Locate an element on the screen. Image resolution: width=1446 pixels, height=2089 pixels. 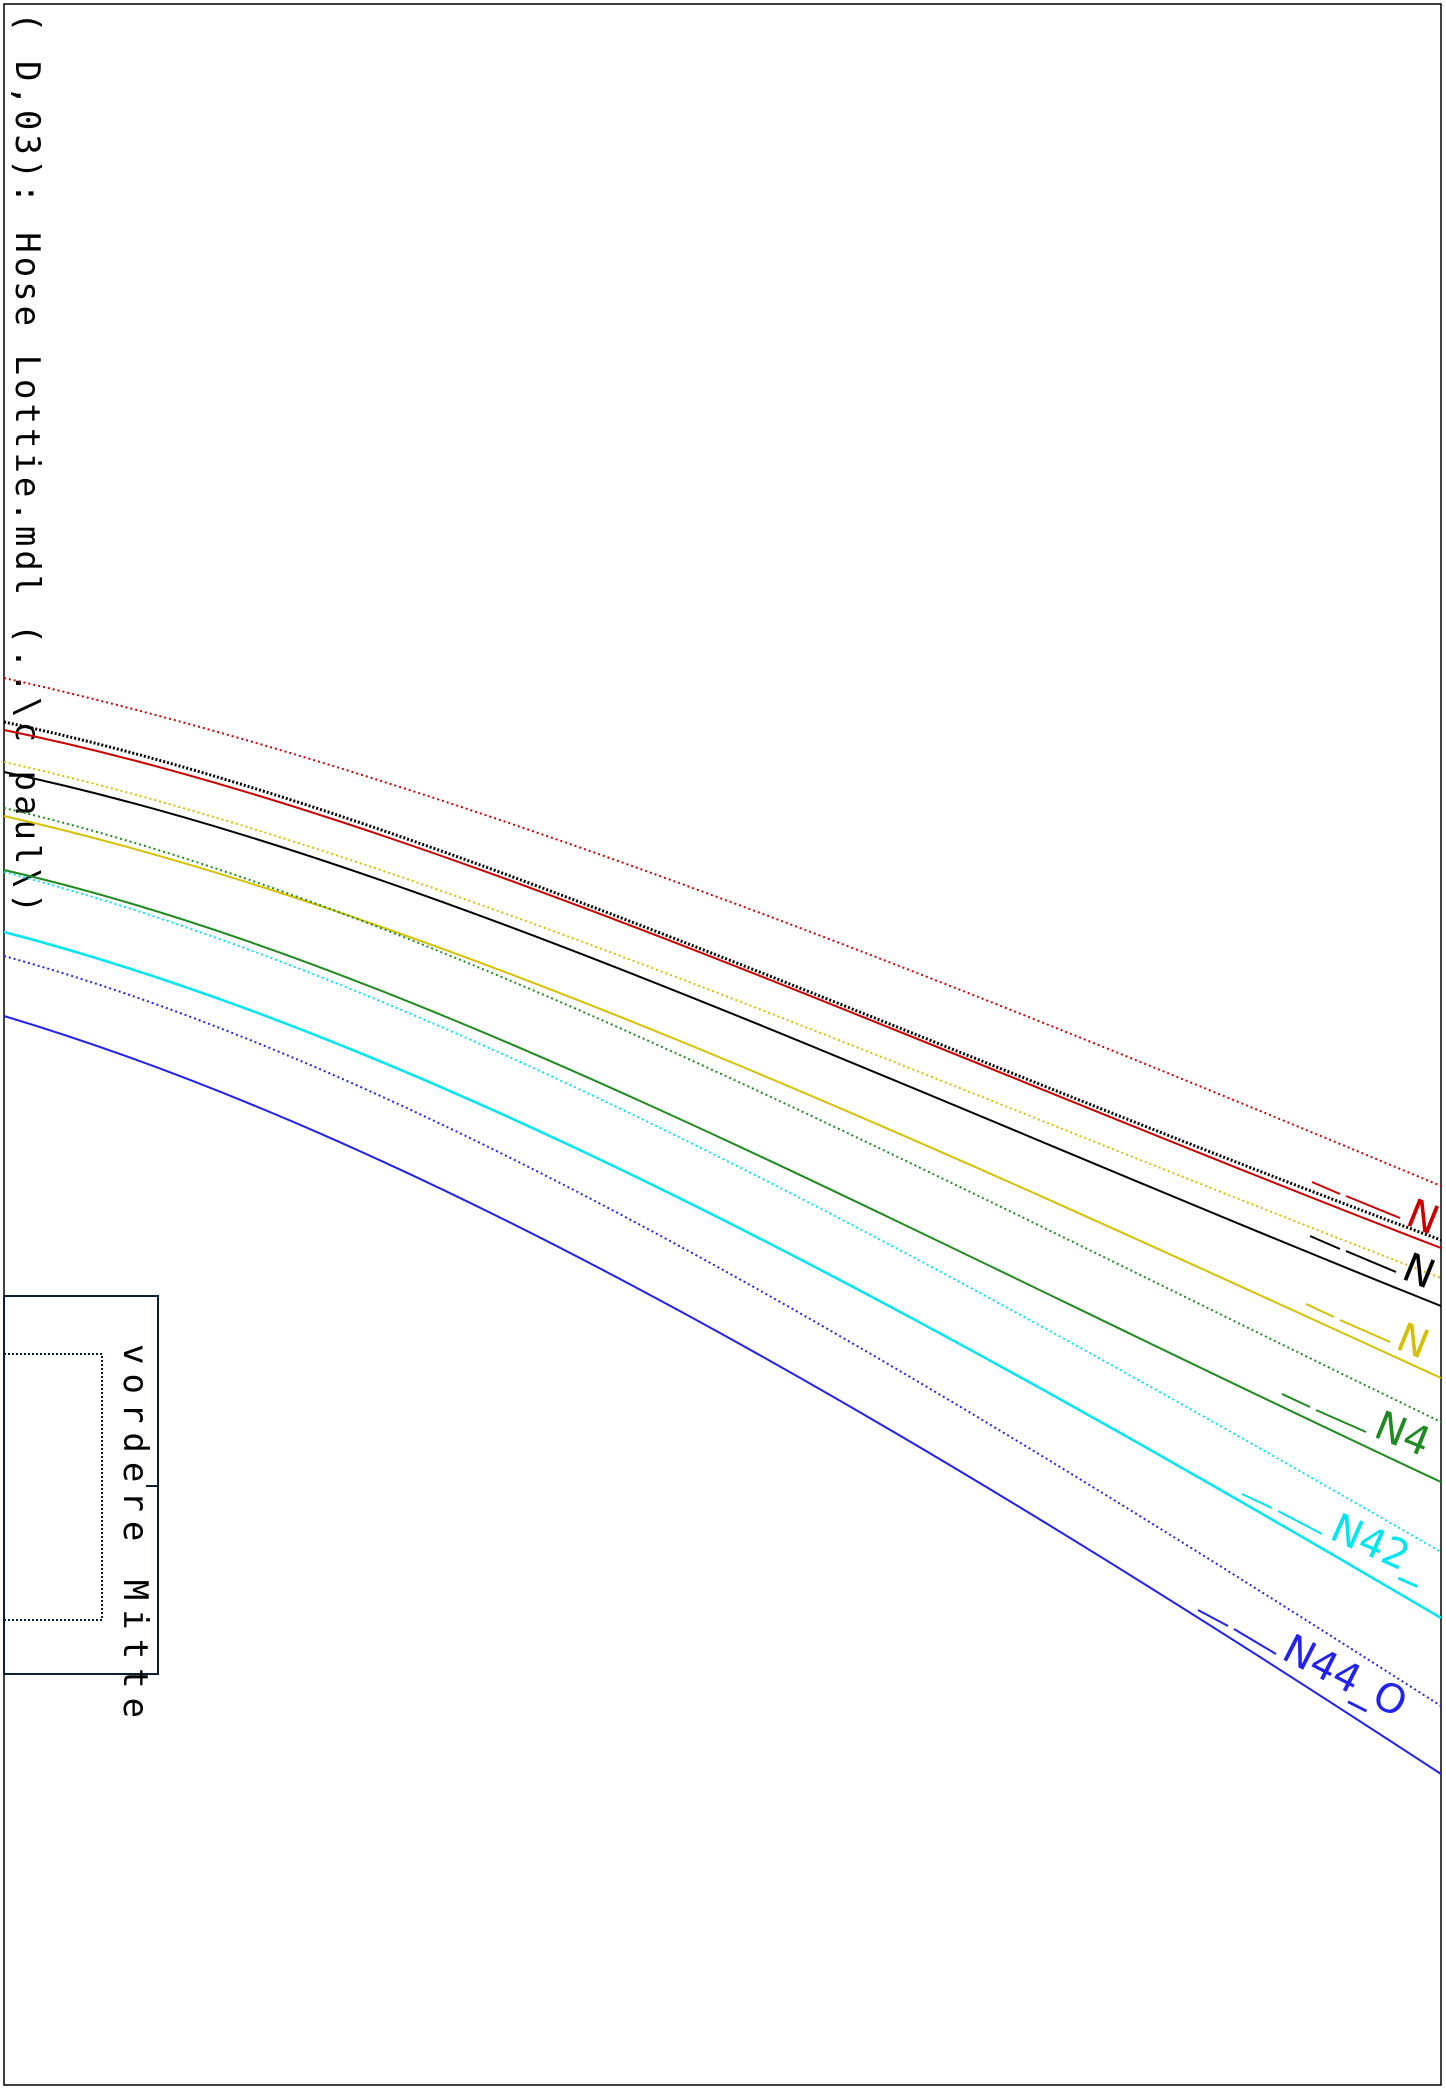
label-blue: N44_O is located at coordinates (1305, 1668).